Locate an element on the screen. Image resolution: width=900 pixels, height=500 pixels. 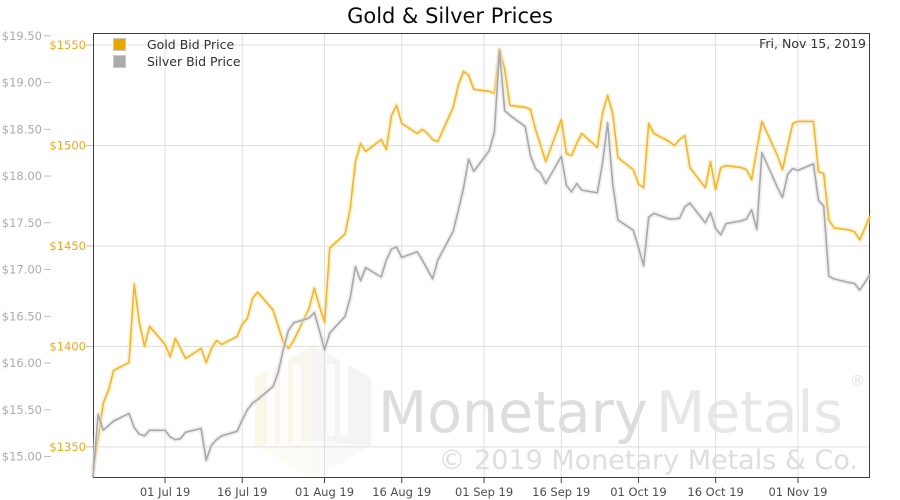
registered-trademark-icon: ® is located at coordinates (857, 381).